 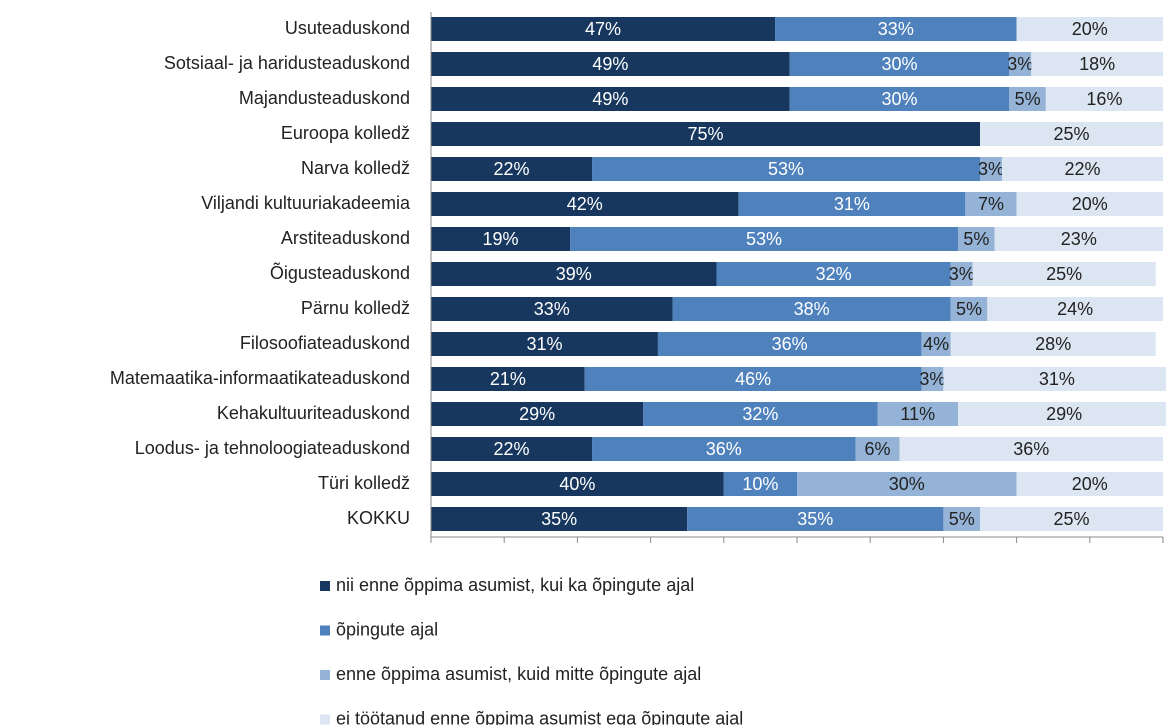 What do you see at coordinates (260, 378) in the screenshot?
I see `category-label: Matemaatika-informaatikateaduskond` at bounding box center [260, 378].